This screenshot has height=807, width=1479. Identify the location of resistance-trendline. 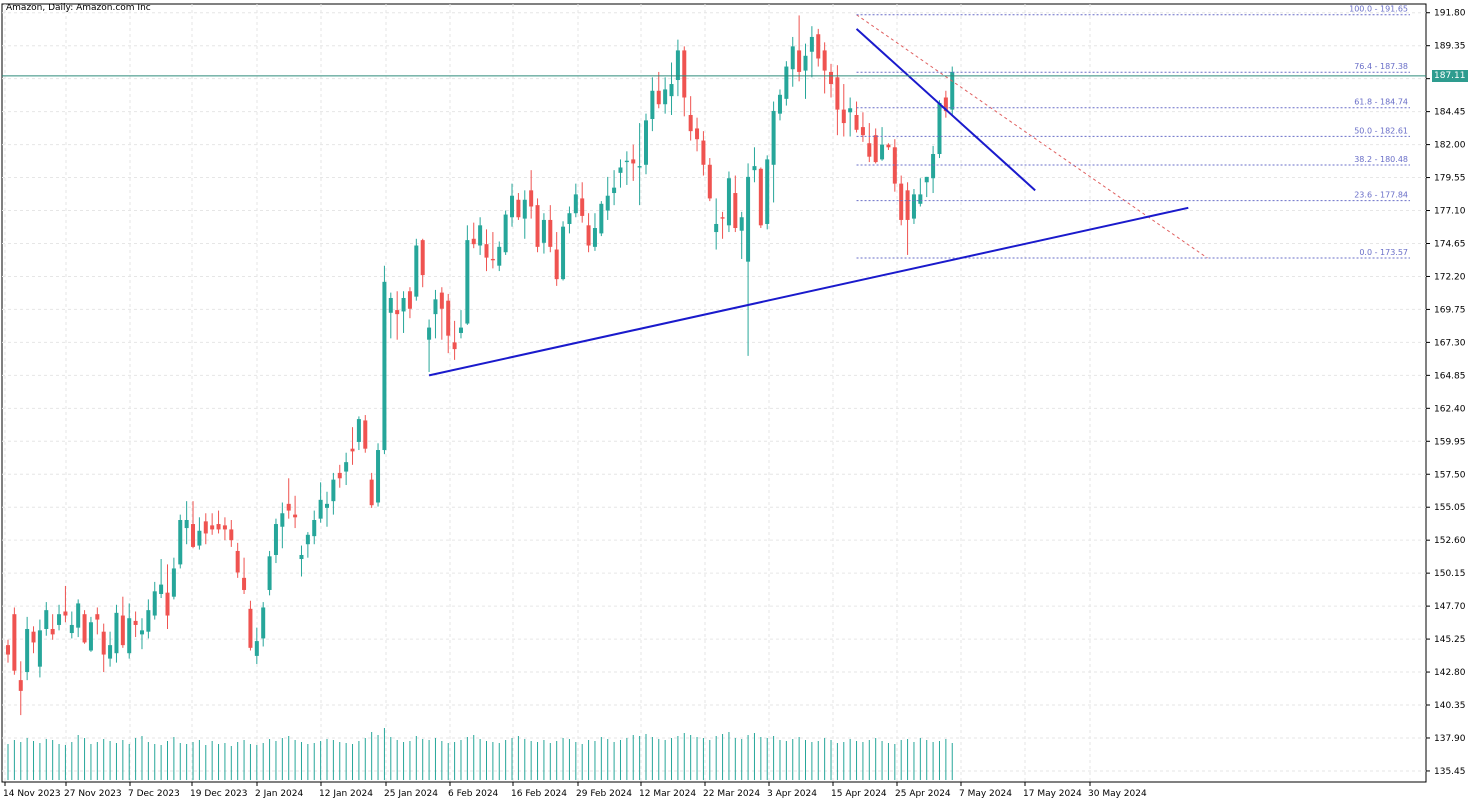
(945, 110).